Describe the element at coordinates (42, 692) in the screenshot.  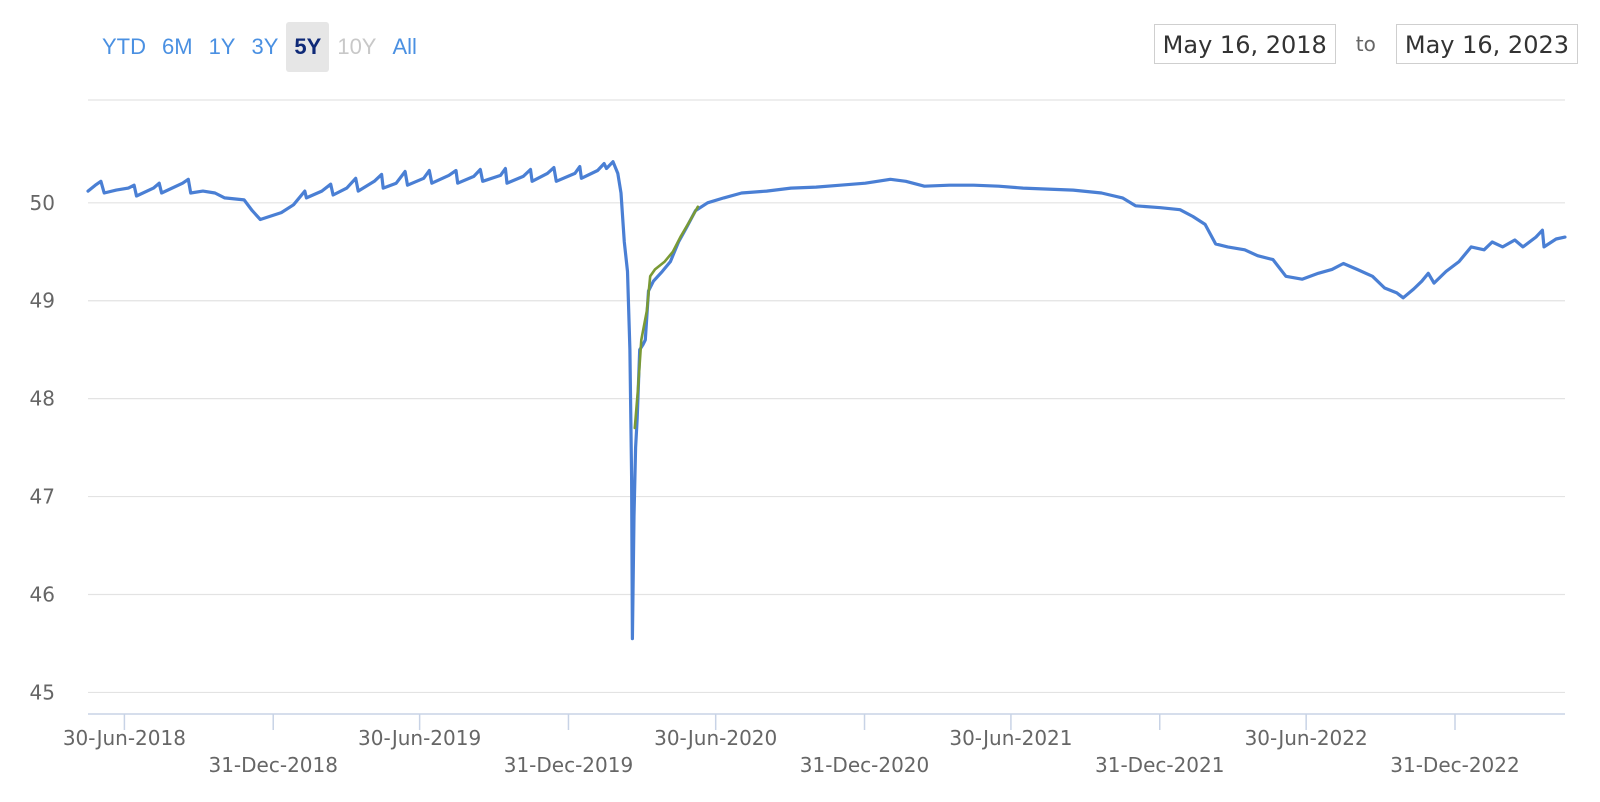
I see `y-tick-label-45: 45` at that location.